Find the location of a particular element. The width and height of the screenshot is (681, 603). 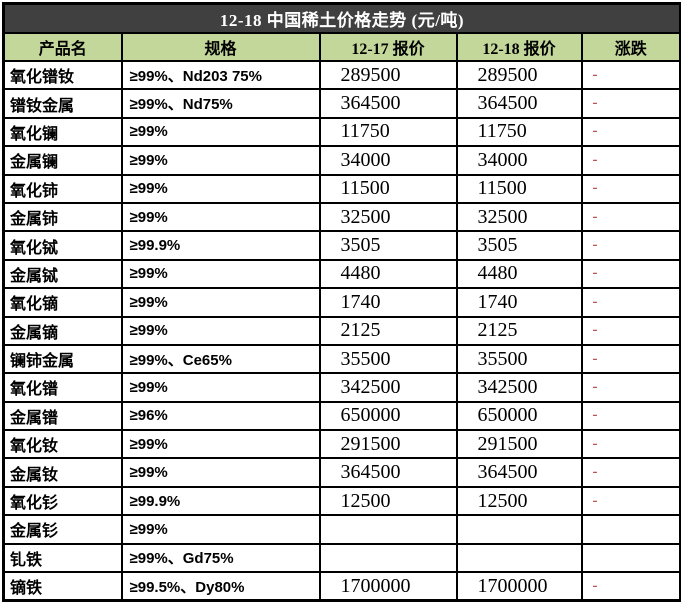

table-row: 镨钕金属 ≥99%、Nd75% 364500 364500- is located at coordinates (341, 103).